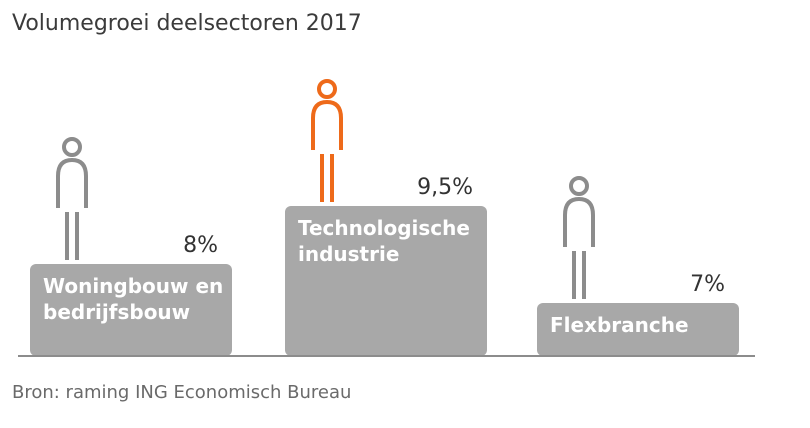  What do you see at coordinates (619, 325) in the screenshot?
I see `bar-label: Flexbranche` at bounding box center [619, 325].